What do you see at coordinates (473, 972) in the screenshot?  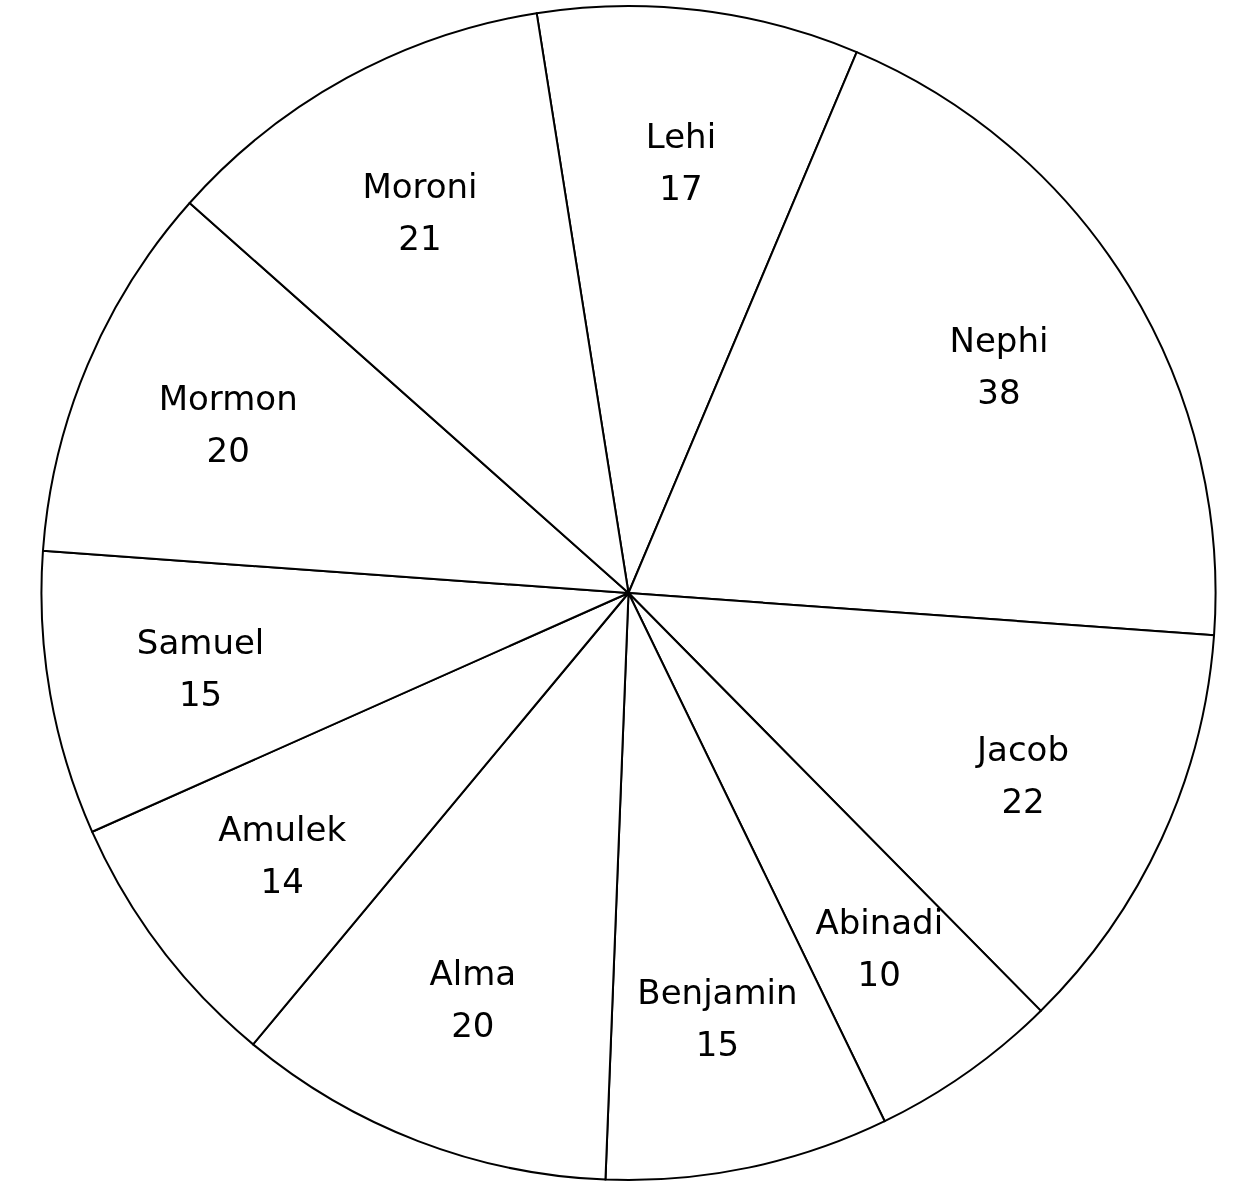 I see `slice-label: Alma` at bounding box center [473, 972].